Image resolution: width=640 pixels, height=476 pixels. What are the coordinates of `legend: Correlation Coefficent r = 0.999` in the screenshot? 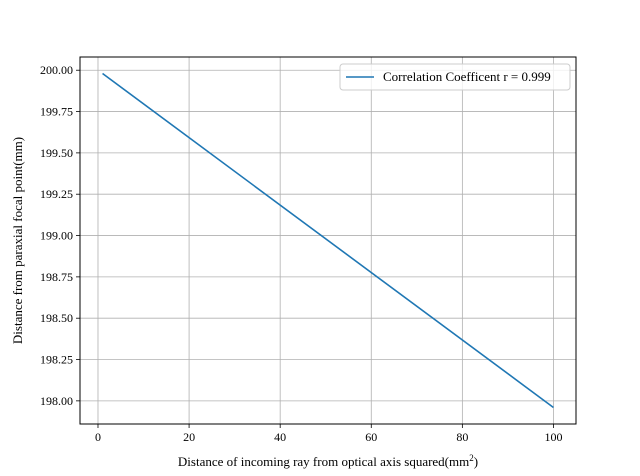 It's located at (455, 77).